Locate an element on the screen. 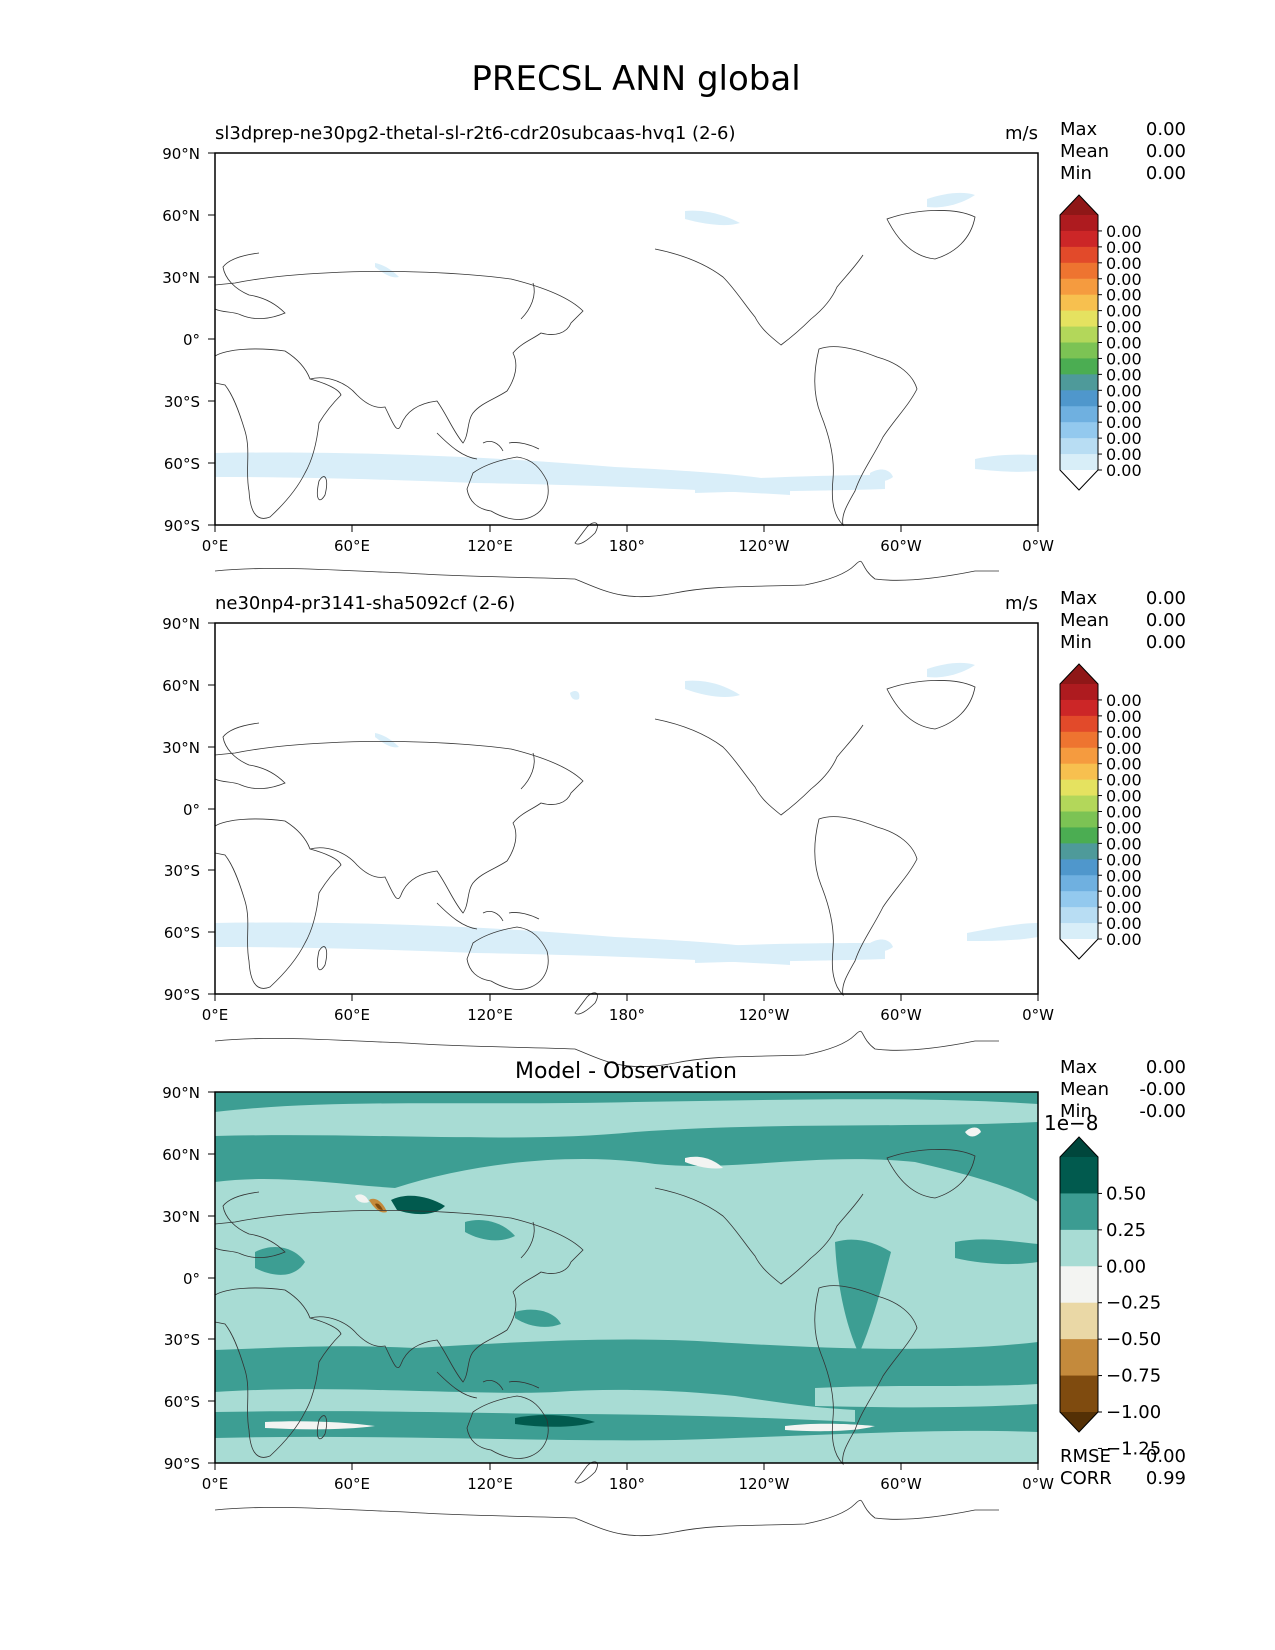 The width and height of the screenshot is (1275, 1650). colorbar-tick-label: −1.25 is located at coordinates (1133, 1448).